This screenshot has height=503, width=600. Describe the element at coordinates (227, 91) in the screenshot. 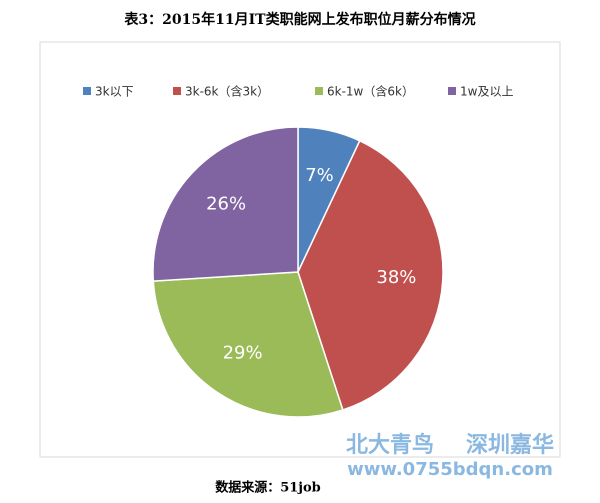

I see `legend-label: 3k-6k（含3k）` at that location.